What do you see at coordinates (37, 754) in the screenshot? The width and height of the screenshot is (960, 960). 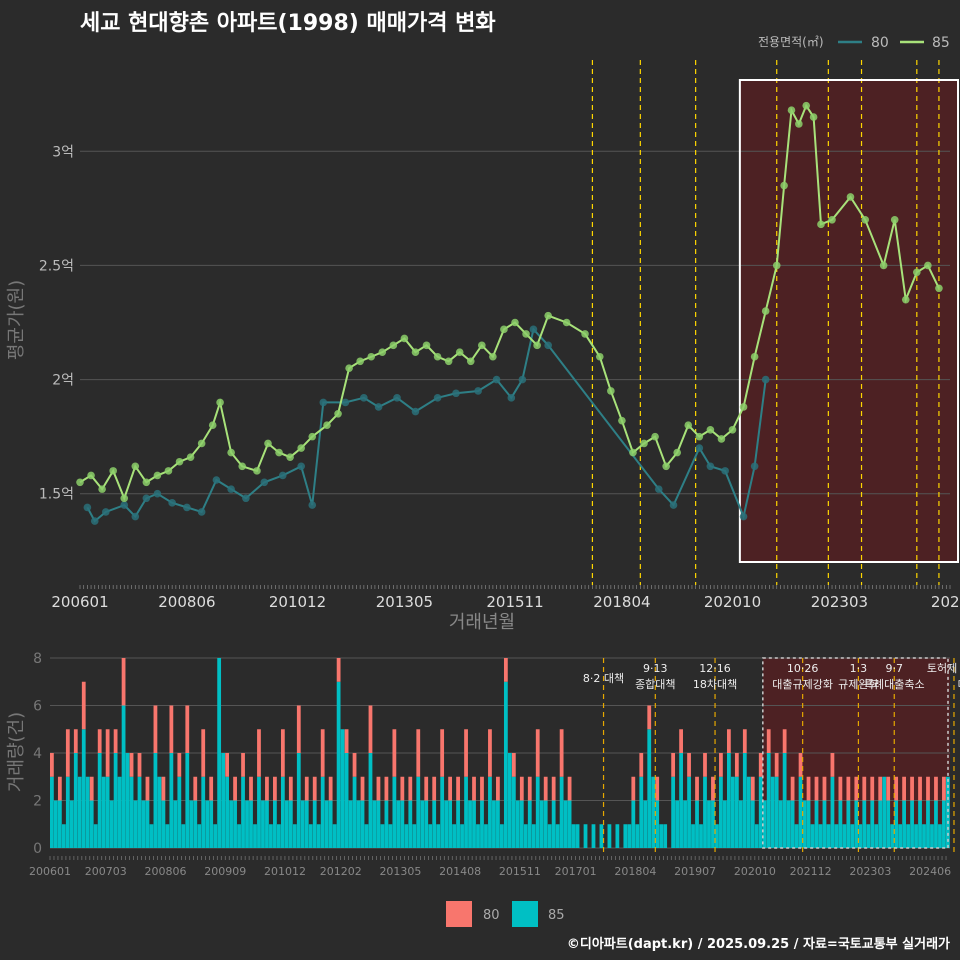 I see `volume-y-tick-label: 4` at bounding box center [37, 754].